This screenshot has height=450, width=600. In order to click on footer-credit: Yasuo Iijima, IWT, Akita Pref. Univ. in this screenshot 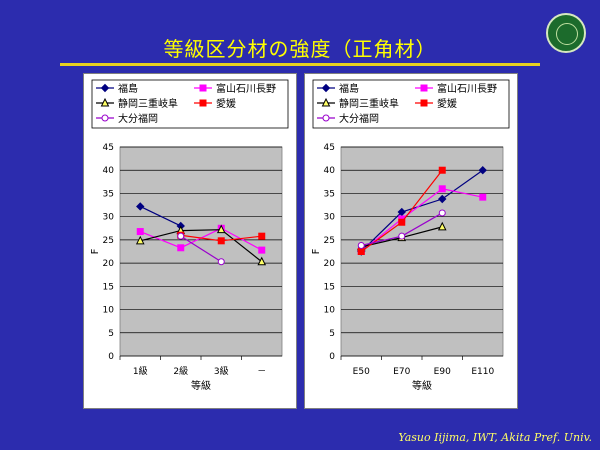, I will do `click(495, 437)`.